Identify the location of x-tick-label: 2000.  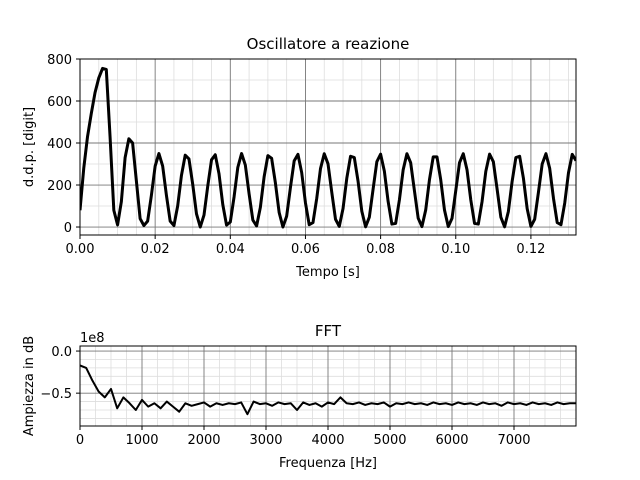
(203, 440).